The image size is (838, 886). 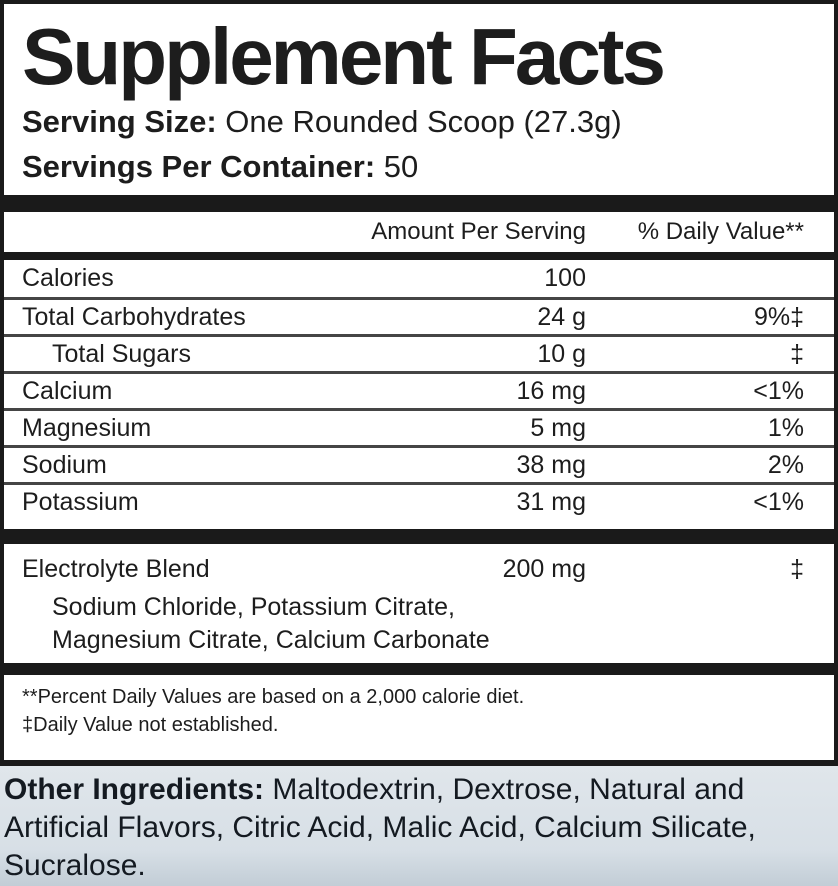 I want to click on servings-per-container-line: Servings Per Container: 50, so click(x=419, y=166).